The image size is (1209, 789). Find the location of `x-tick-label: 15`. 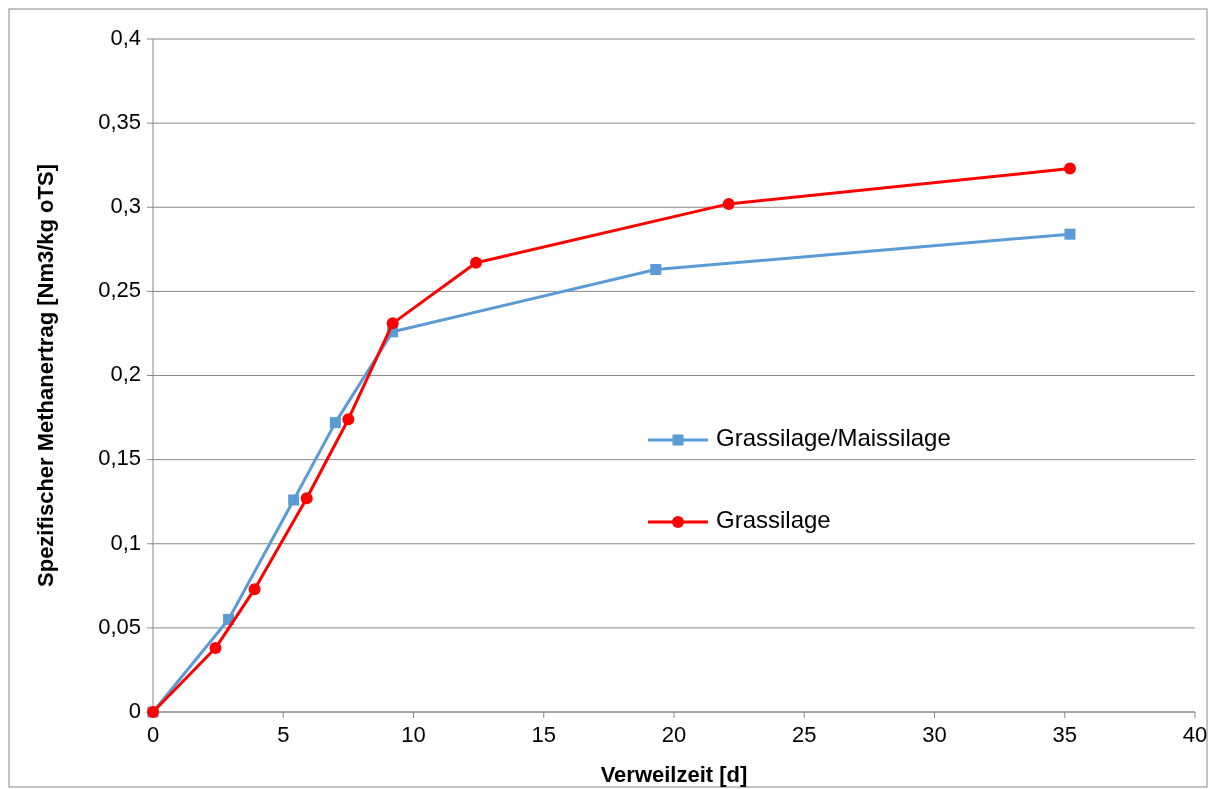

x-tick-label: 15 is located at coordinates (543, 734).